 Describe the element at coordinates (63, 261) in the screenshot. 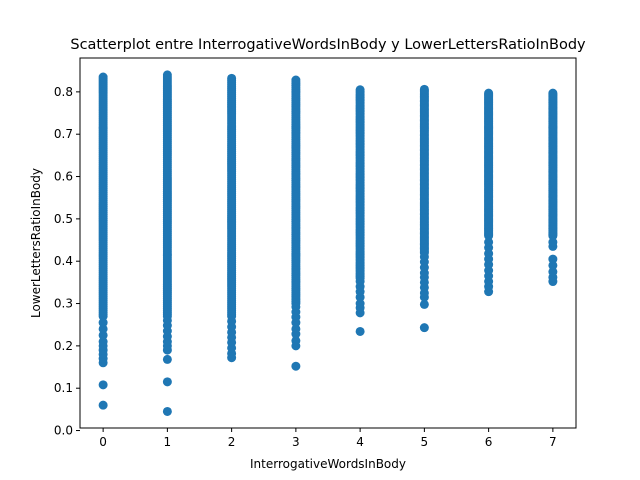

I see `y-tick-label: 0.4` at that location.